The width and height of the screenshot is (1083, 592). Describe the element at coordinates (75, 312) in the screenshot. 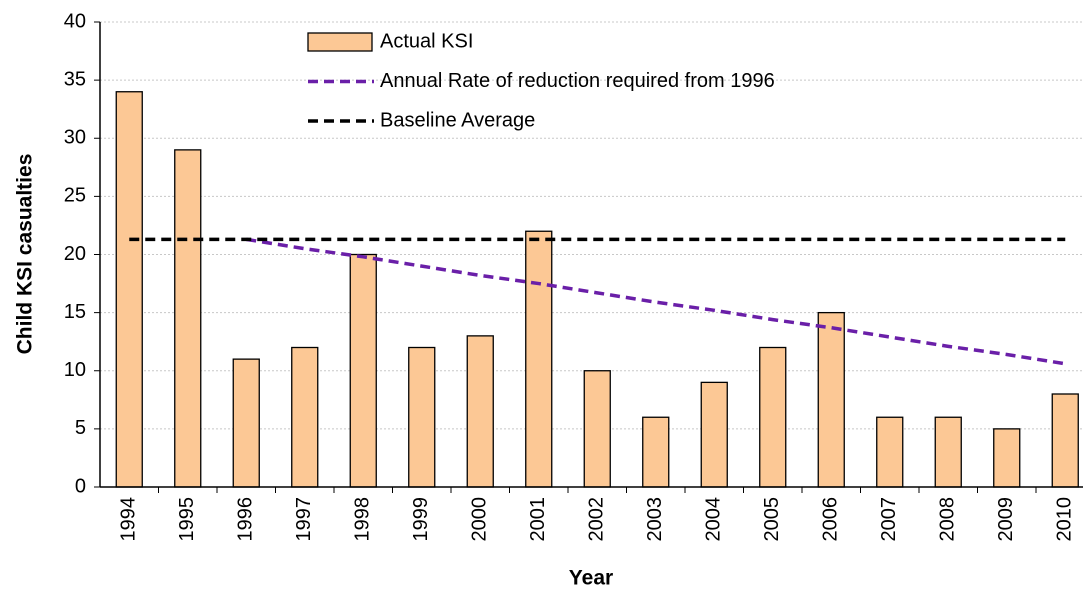

I see `y-tick-label: 15` at that location.